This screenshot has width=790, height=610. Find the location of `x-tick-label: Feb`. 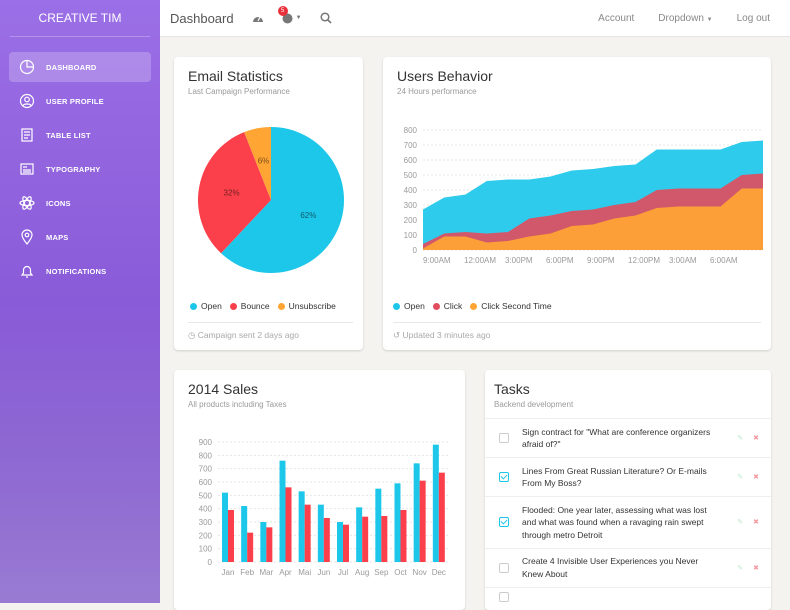

x-tick-label: Feb is located at coordinates (247, 572).